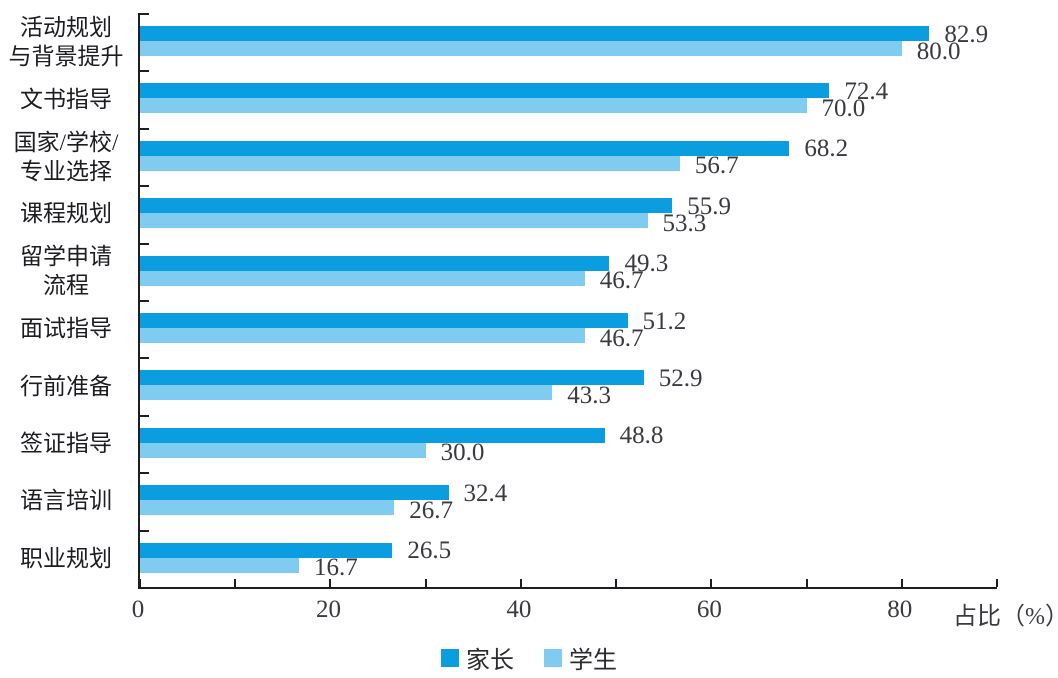 This screenshot has width=1058, height=678. What do you see at coordinates (336, 568) in the screenshot?
I see `value-label-student: 16.7` at bounding box center [336, 568].